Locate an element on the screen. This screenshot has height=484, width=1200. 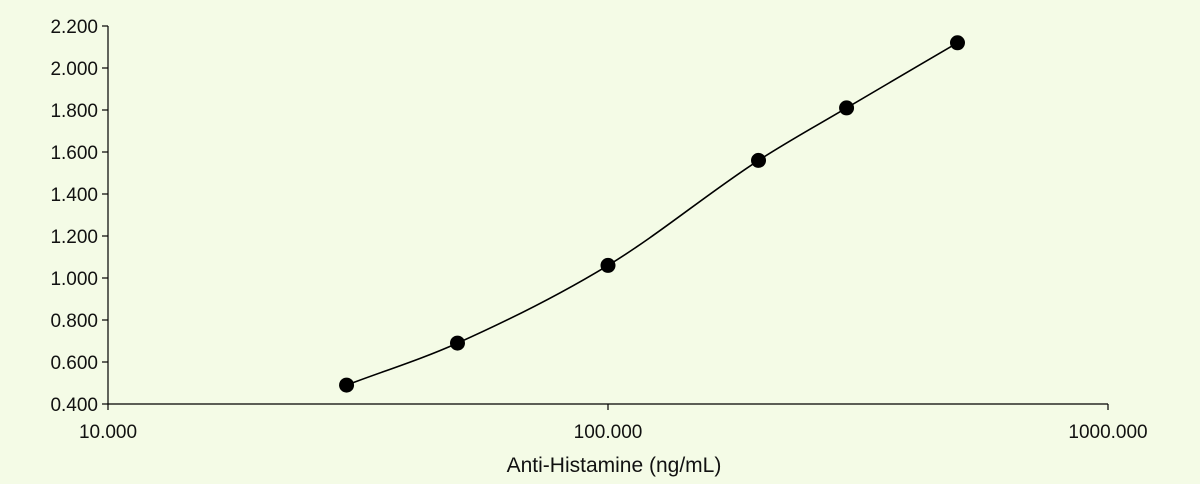
x-axis-ticks: 10.000 100.000 1000.000 is located at coordinates (613, 423).